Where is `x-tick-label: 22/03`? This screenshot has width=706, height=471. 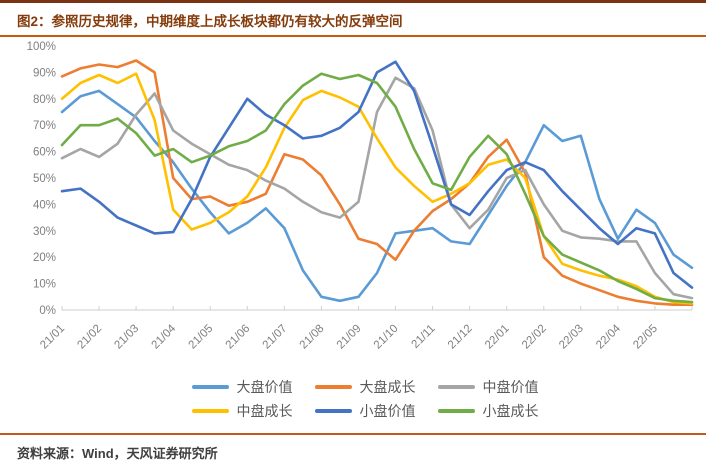
x-tick-label: 22/03 is located at coordinates (571, 337).